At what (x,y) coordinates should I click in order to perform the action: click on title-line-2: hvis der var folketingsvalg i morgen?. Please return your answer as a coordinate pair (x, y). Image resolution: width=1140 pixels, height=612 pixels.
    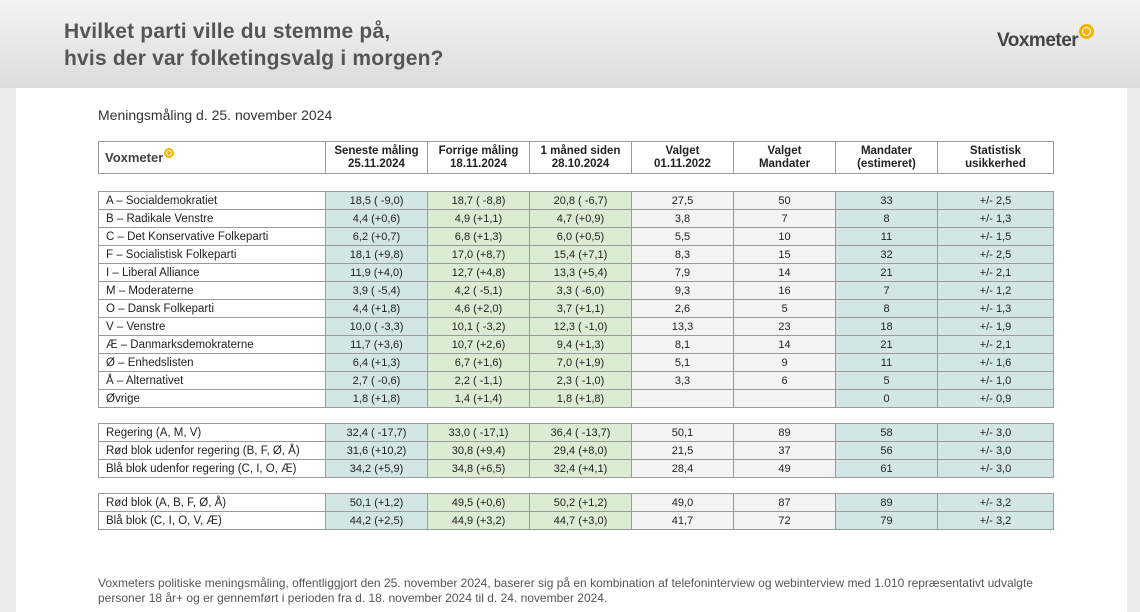
    Looking at the image, I should click on (254, 58).